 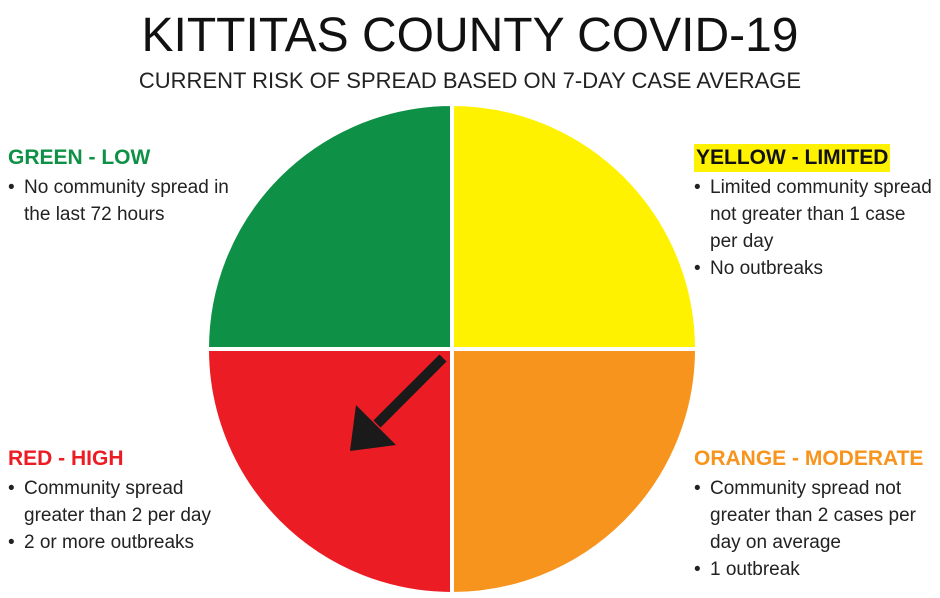 What do you see at coordinates (809, 458) in the screenshot?
I see `legend-heading: ORANGE - MODERATE` at bounding box center [809, 458].